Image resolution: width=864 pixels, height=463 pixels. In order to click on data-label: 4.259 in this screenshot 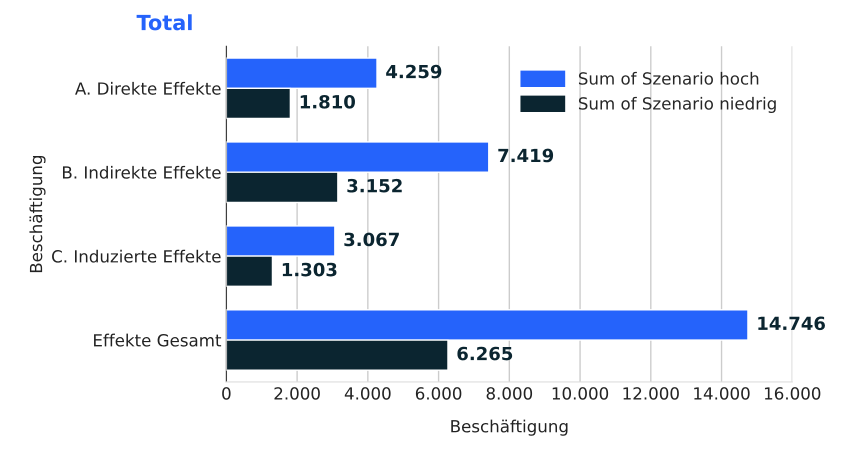, I will do `click(414, 71)`.